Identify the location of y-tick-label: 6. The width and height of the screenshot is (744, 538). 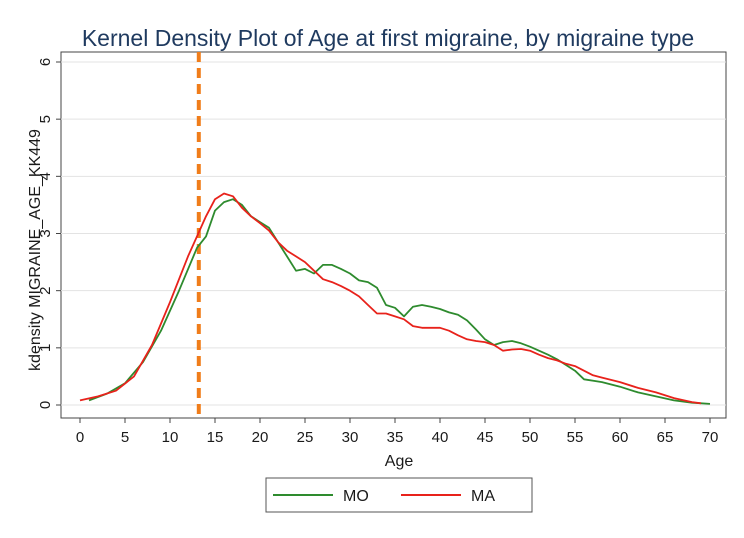
(45, 62).